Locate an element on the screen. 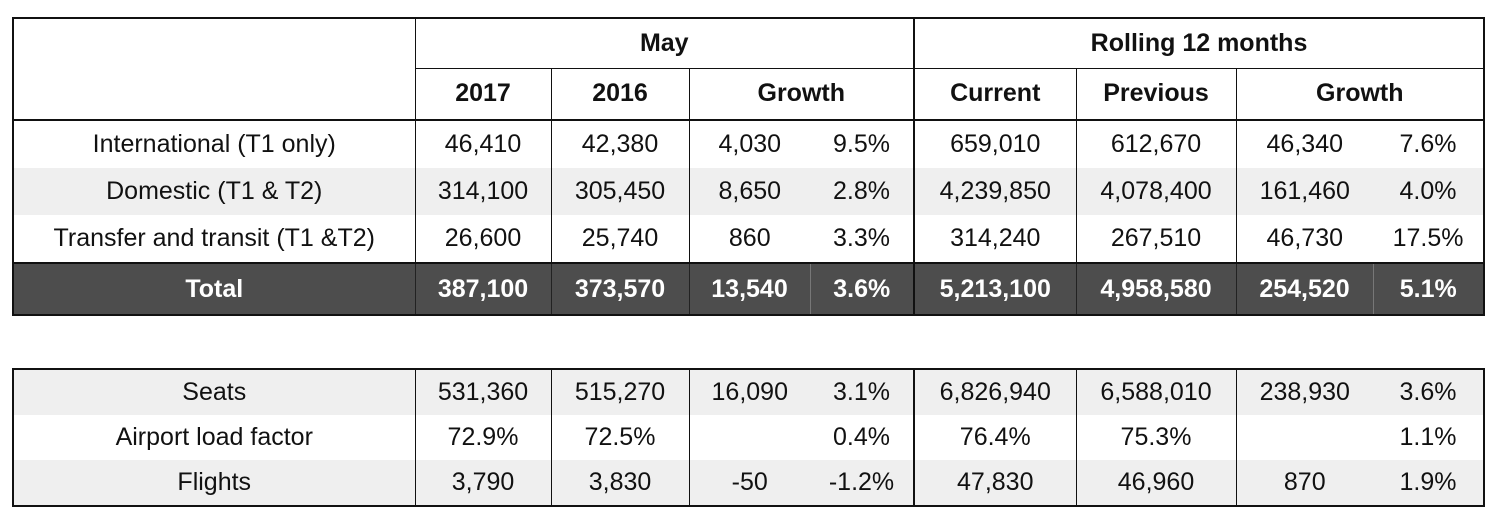 The height and width of the screenshot is (530, 1500). cell: -1.2% is located at coordinates (862, 483).